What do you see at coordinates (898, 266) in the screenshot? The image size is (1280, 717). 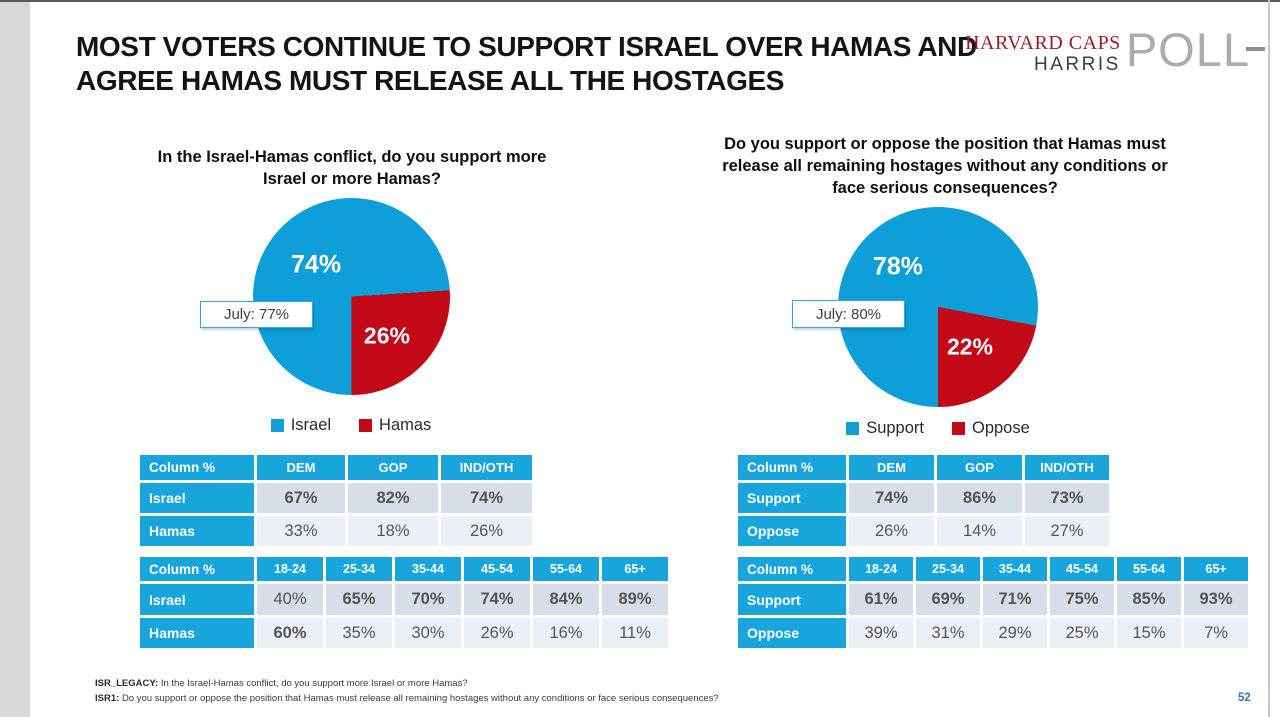 I see `pie-slice-label-support: 78%` at bounding box center [898, 266].